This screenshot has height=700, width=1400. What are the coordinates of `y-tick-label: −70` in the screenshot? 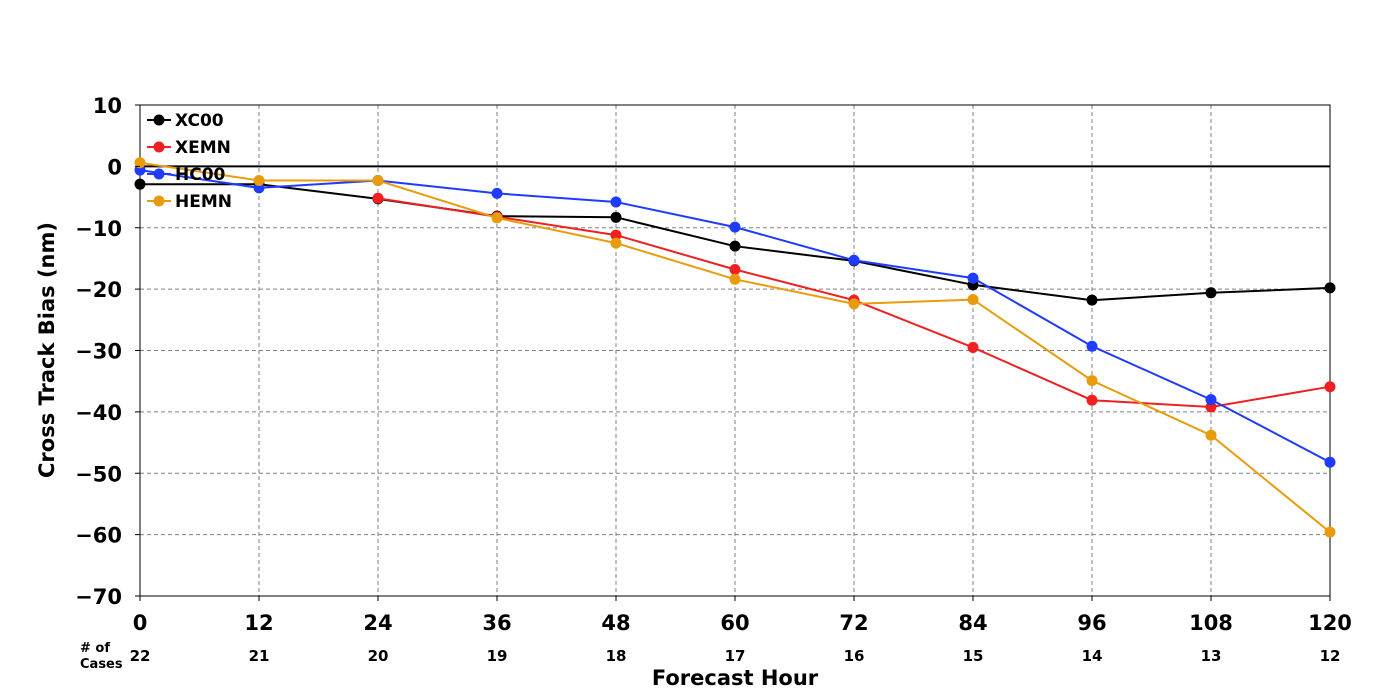 It's located at (98, 597).